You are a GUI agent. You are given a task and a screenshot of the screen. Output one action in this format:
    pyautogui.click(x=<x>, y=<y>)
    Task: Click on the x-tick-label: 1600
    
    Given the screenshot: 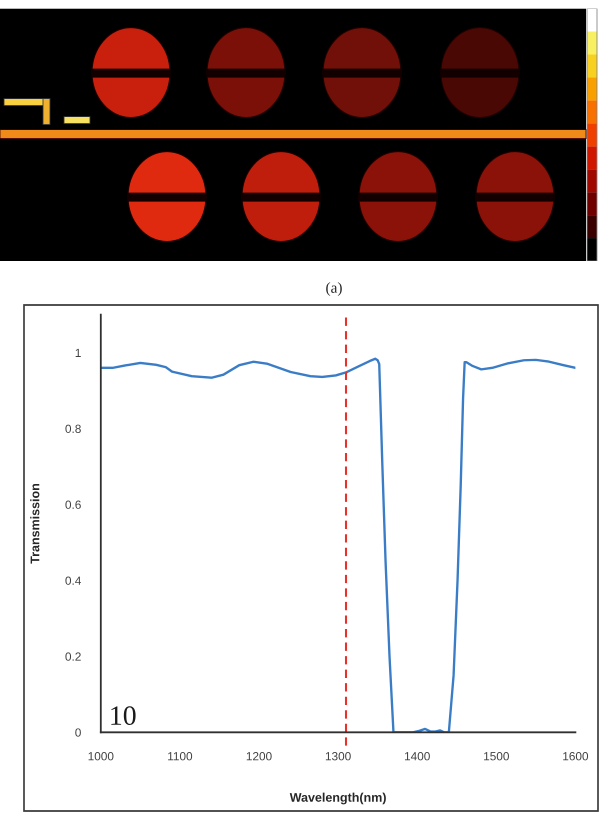 What is the action you would take?
    pyautogui.click(x=575, y=756)
    